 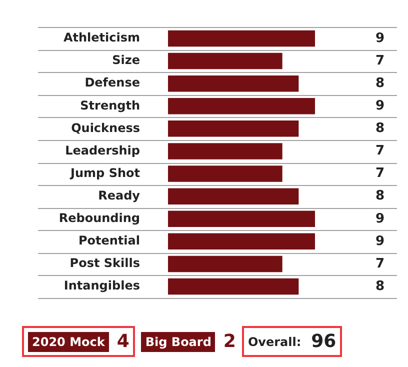 What do you see at coordinates (126, 60) in the screenshot?
I see `y-tick-label: Size` at bounding box center [126, 60].